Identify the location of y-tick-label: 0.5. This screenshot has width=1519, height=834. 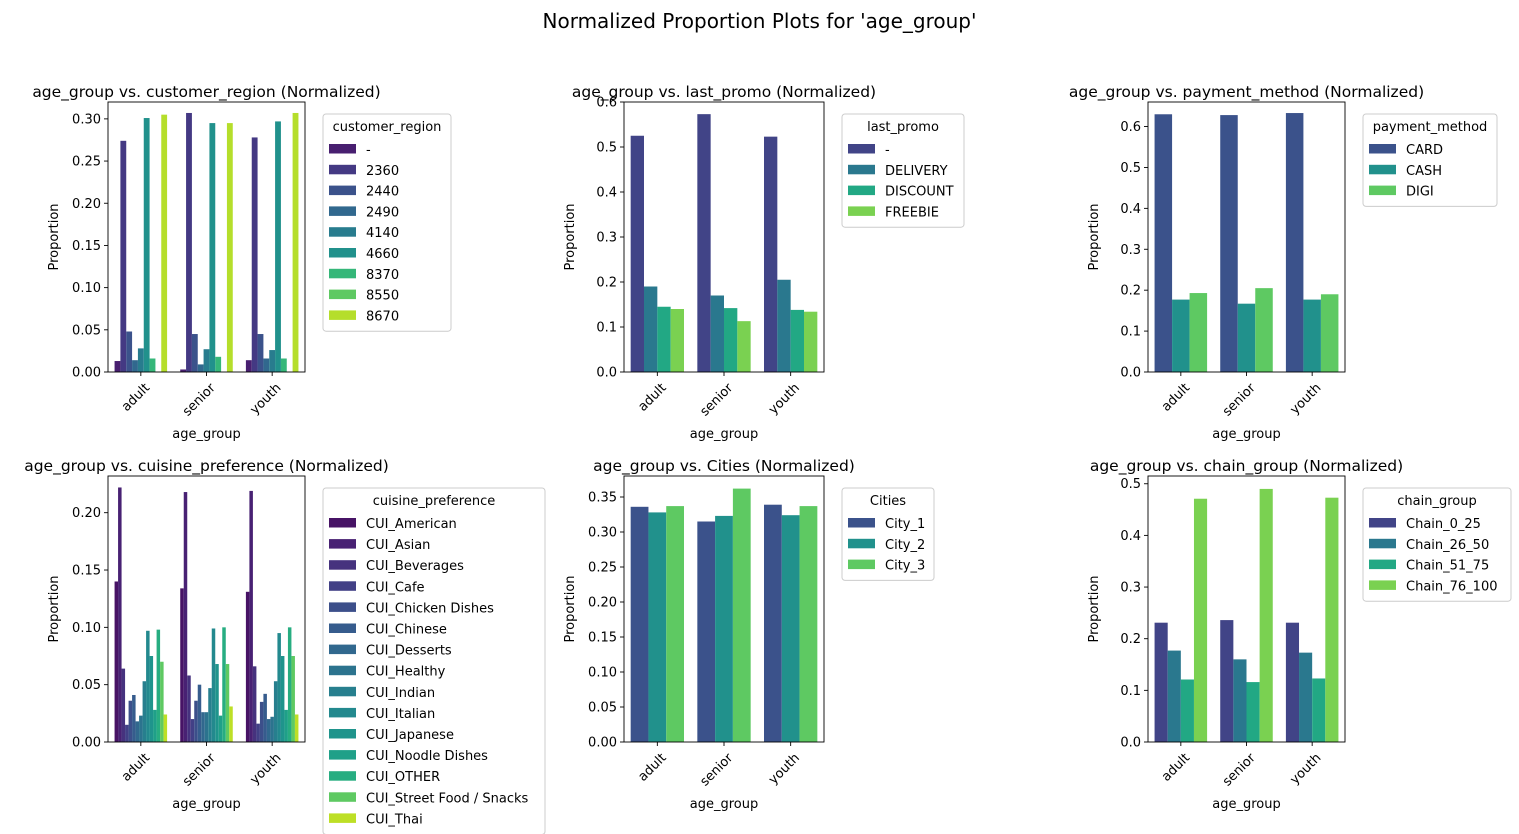
(1130, 484).